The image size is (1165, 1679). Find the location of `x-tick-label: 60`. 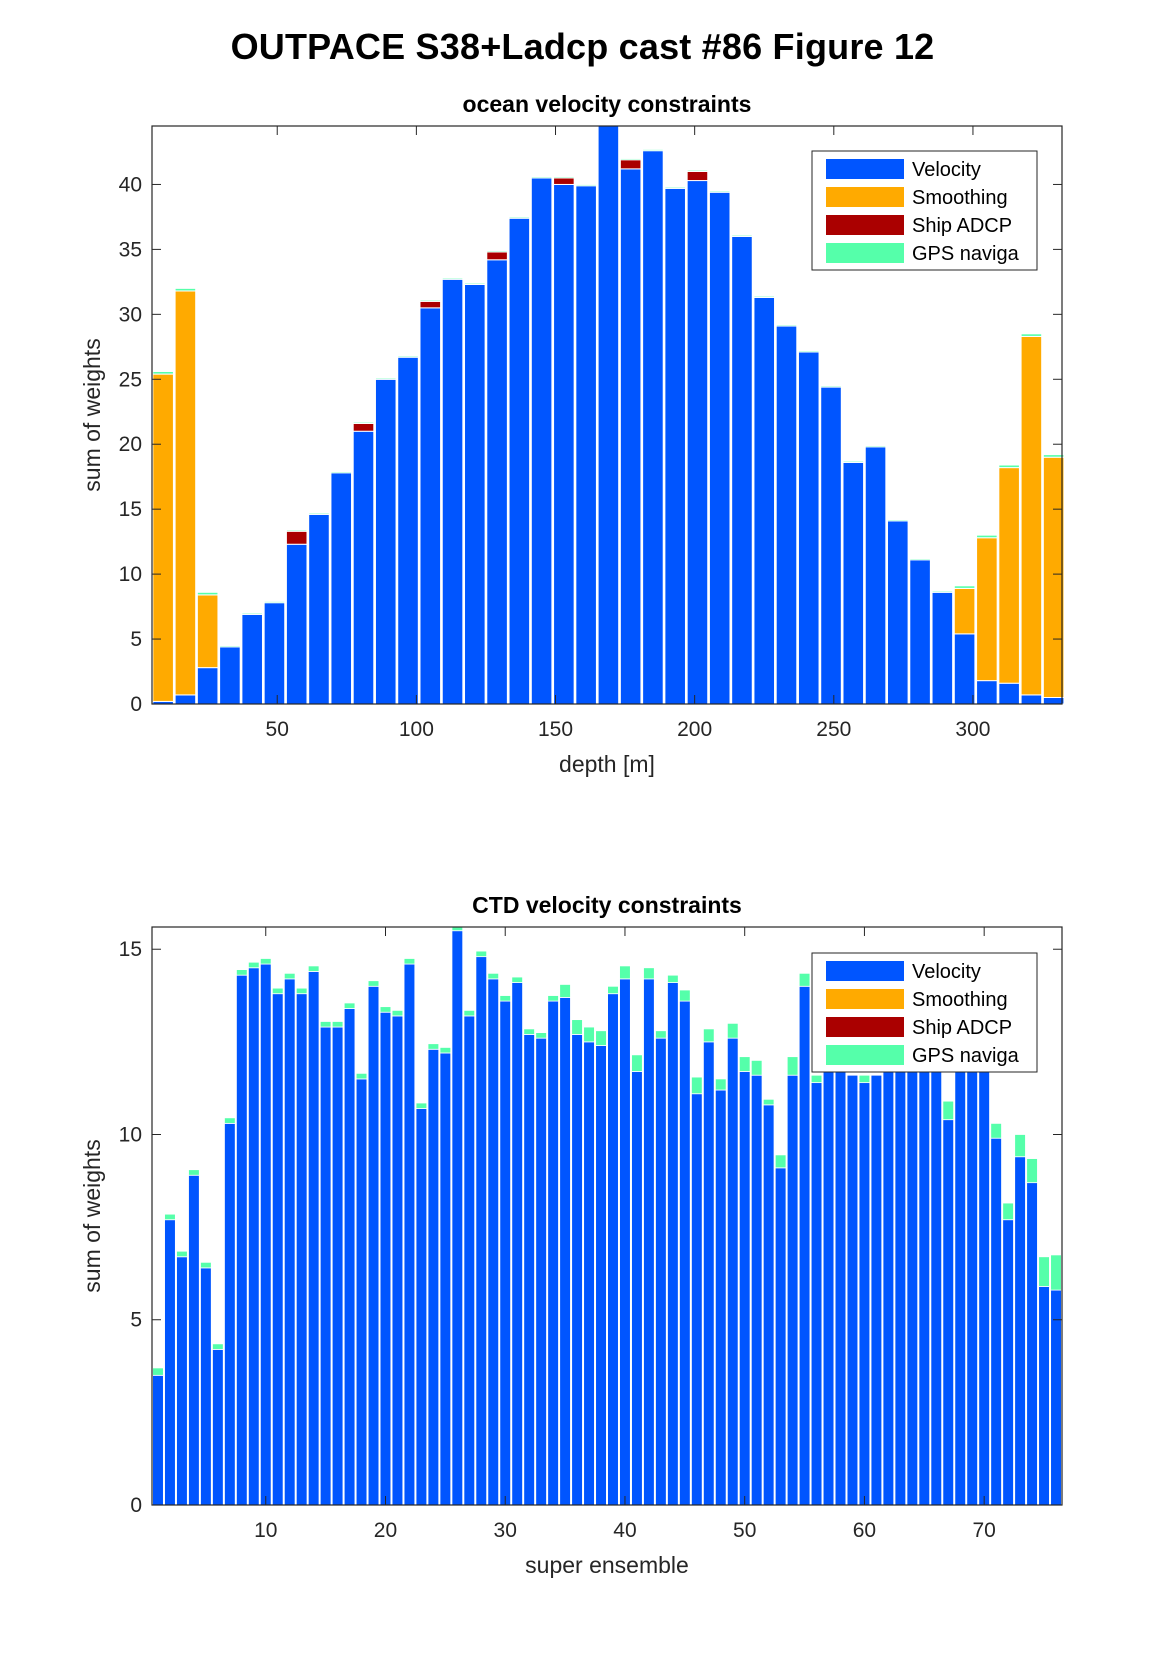

x-tick-label: 60 is located at coordinates (864, 1530).